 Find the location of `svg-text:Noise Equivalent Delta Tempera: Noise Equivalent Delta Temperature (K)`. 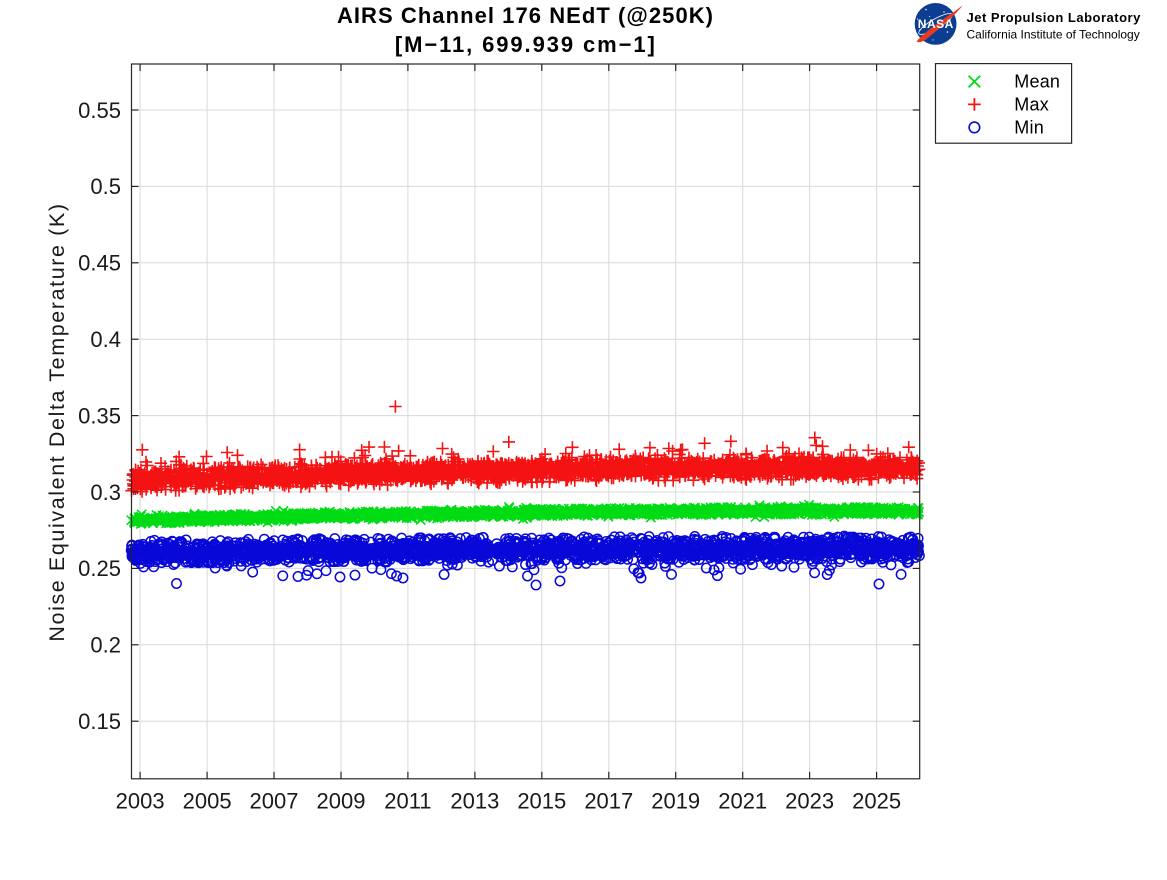

svg-text:Noise Equivalent Delta Tempera: Noise Equivalent Delta Temperature (K) is located at coordinates (57, 421).